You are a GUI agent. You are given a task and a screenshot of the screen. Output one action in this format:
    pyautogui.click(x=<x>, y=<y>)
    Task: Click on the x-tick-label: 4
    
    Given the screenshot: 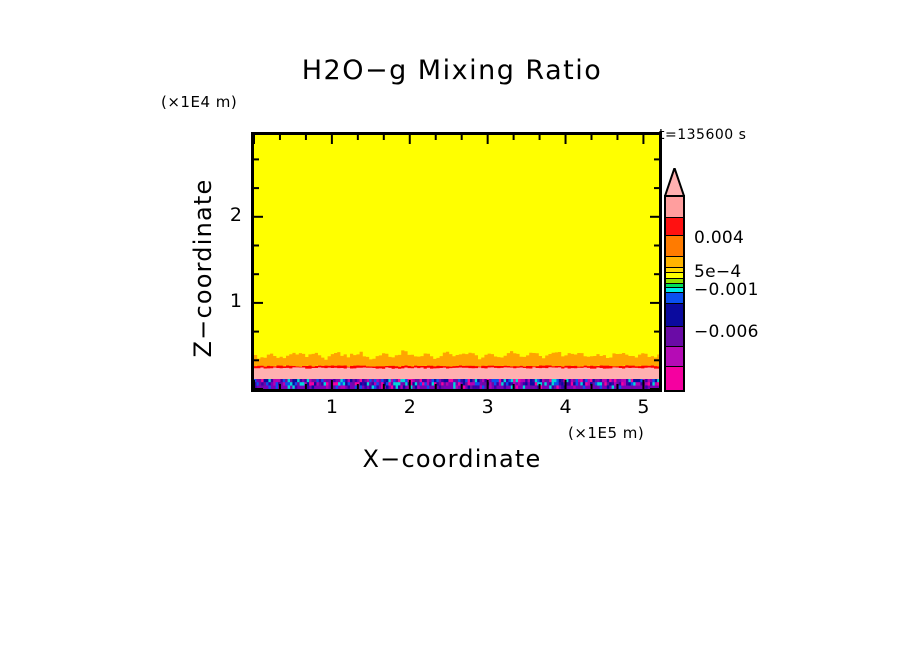 What is the action you would take?
    pyautogui.click(x=565, y=407)
    